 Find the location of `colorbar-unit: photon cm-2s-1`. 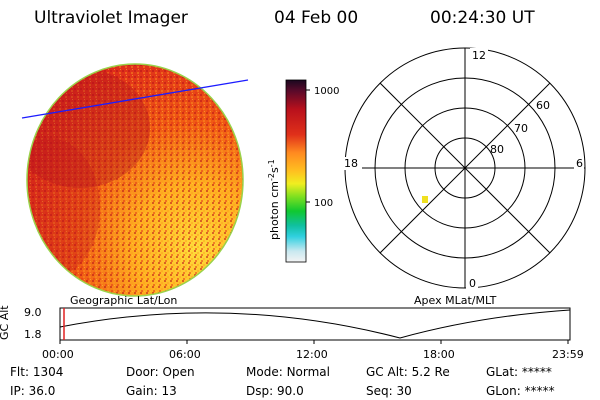

colorbar-unit: photon cm-2s-1 is located at coordinates (274, 199).